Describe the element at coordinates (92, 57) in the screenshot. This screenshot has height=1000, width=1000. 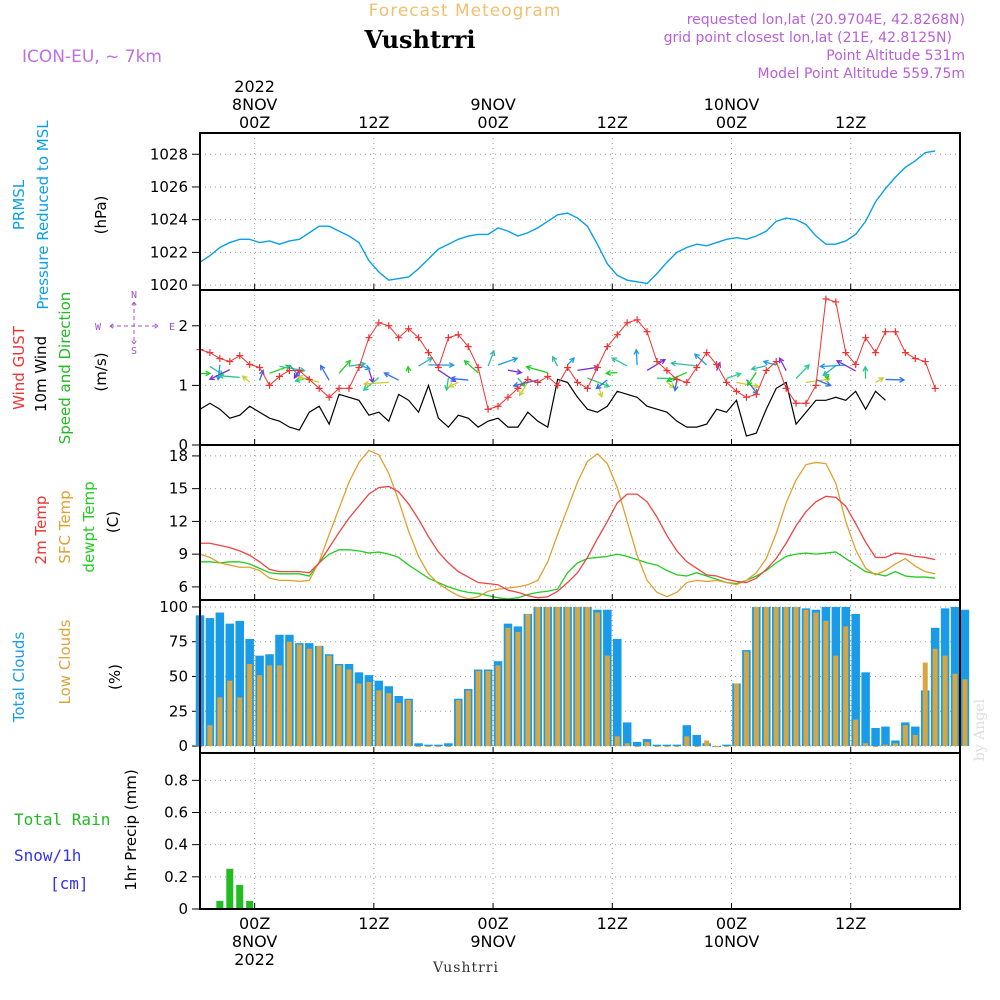
I see `model-label: ICON-EU, ~ 7km` at that location.